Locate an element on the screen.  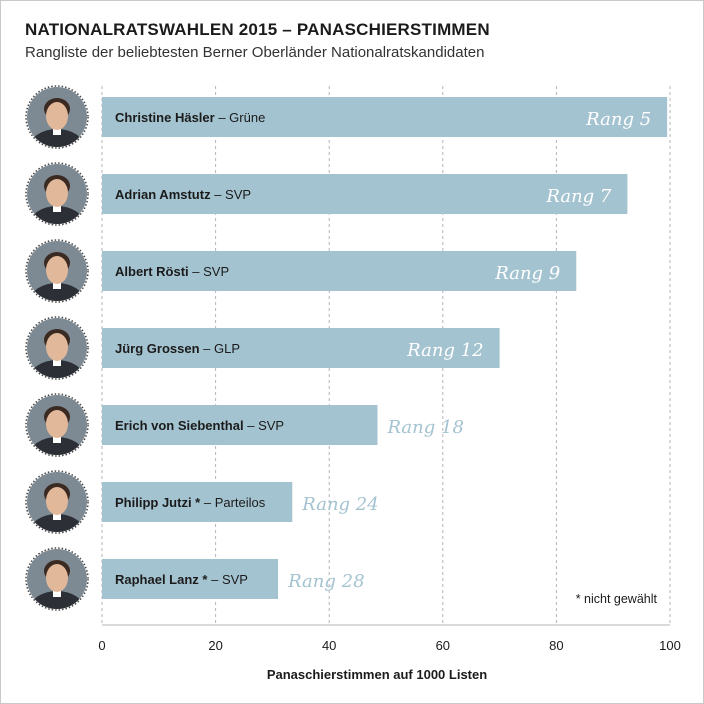
rank-label: Rang 7 is located at coordinates (578, 196).